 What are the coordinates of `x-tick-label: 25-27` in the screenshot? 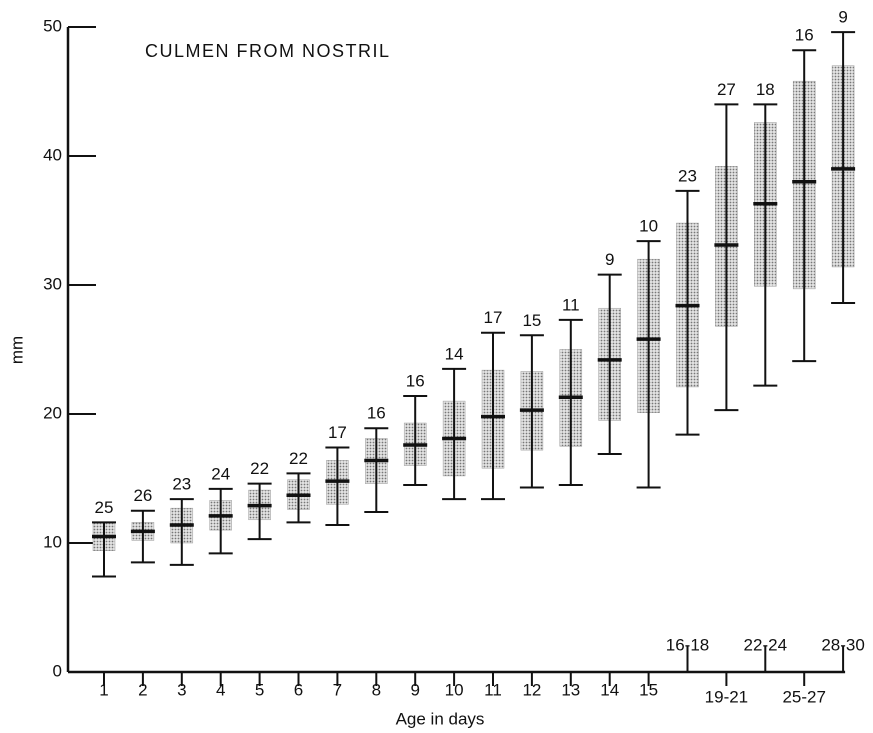 It's located at (803, 696).